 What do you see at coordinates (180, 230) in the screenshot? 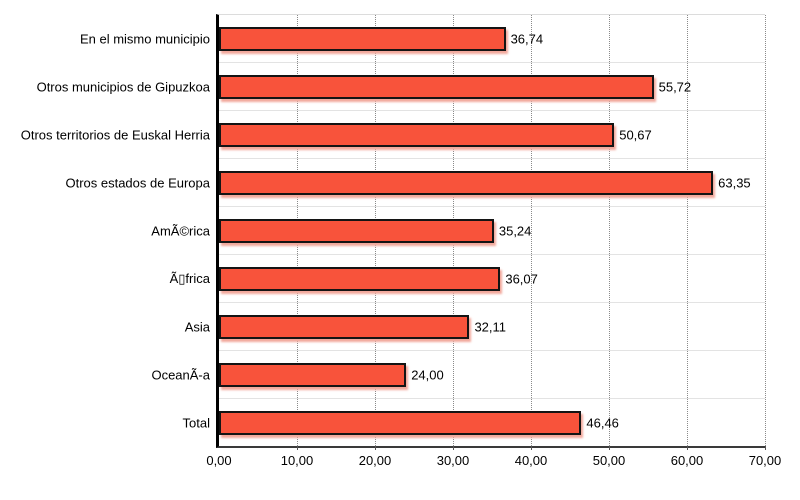
I see `category-label: AmÃ©rica` at bounding box center [180, 230].